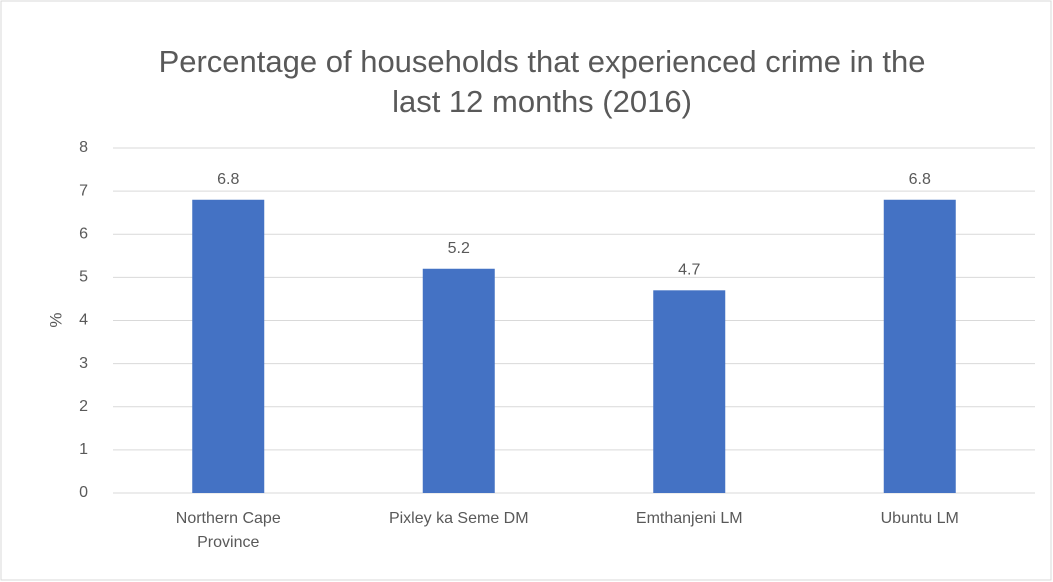 This screenshot has height=582, width=1053. Describe the element at coordinates (83, 277) in the screenshot. I see `y-tick-label: 5` at that location.